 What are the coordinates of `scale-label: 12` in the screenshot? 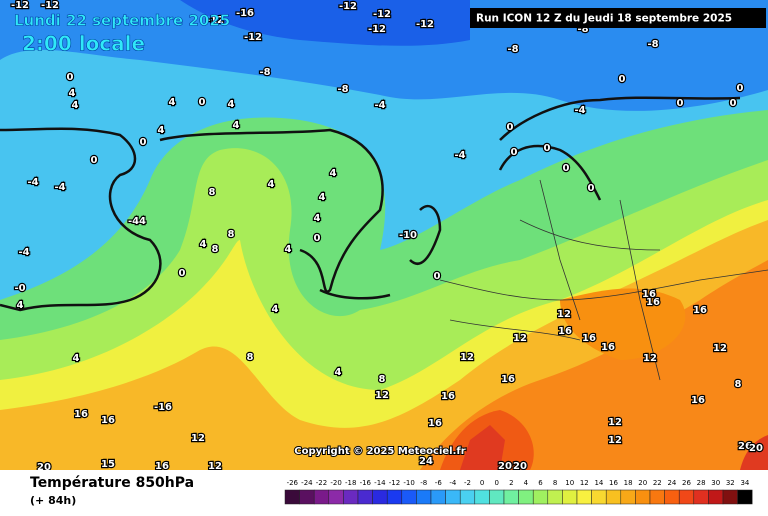 It's located at (584, 483).